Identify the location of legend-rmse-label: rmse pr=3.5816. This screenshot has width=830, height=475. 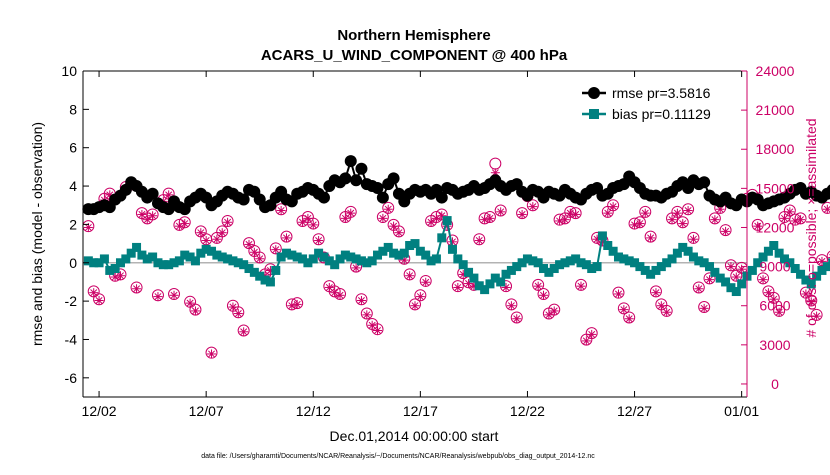
(661, 93).